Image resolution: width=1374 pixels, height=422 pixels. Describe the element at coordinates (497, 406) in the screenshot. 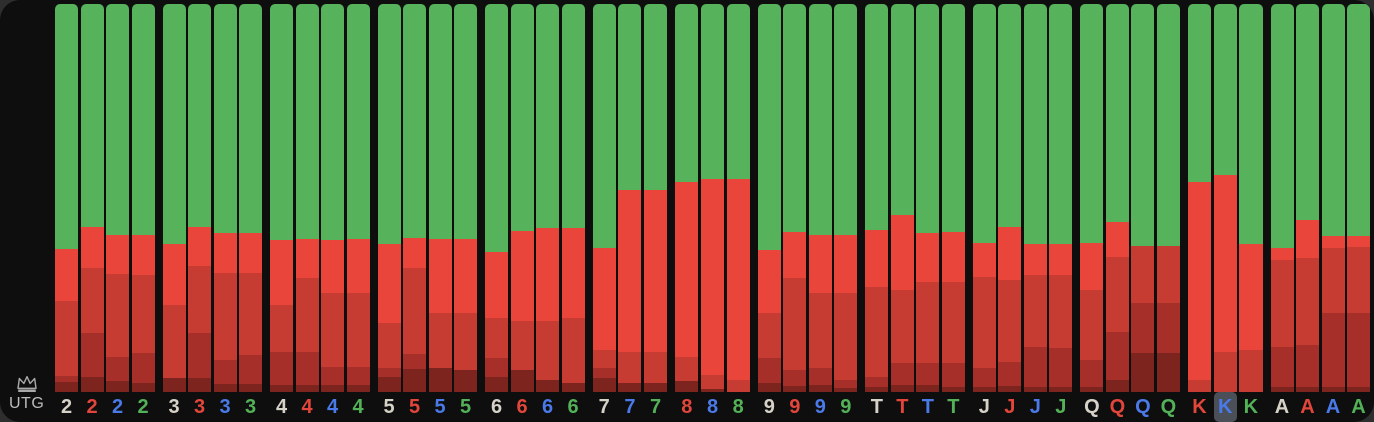

I see `card-label-6s: 6` at that location.